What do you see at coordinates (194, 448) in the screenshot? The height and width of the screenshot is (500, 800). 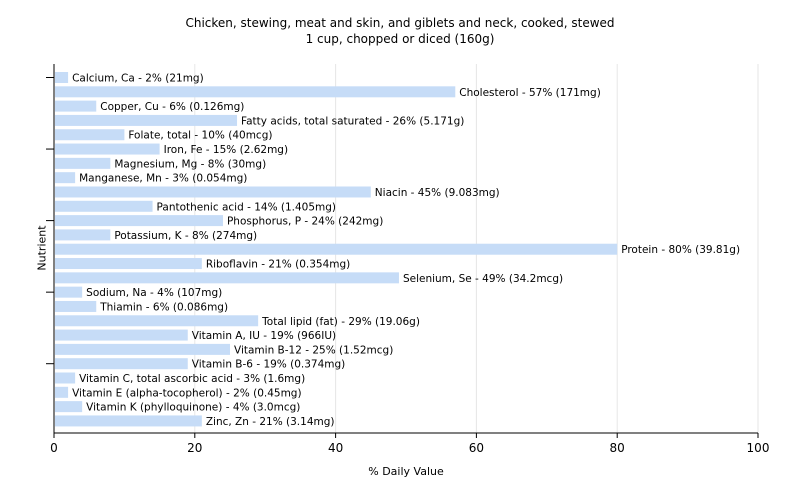 I see `x-tick-label: 20` at bounding box center [194, 448].